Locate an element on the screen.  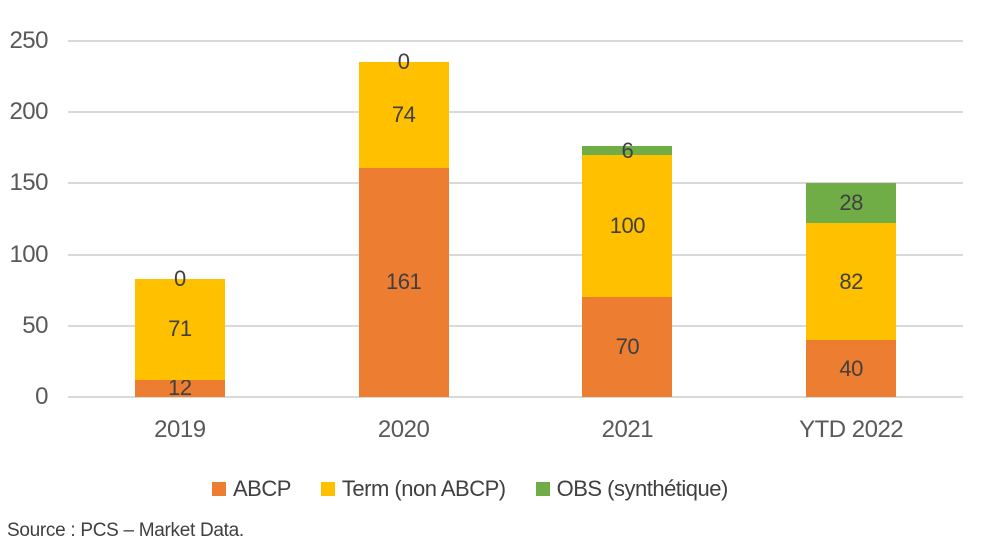
bar-segment-term-non-abcp-2019 is located at coordinates (179, 329).